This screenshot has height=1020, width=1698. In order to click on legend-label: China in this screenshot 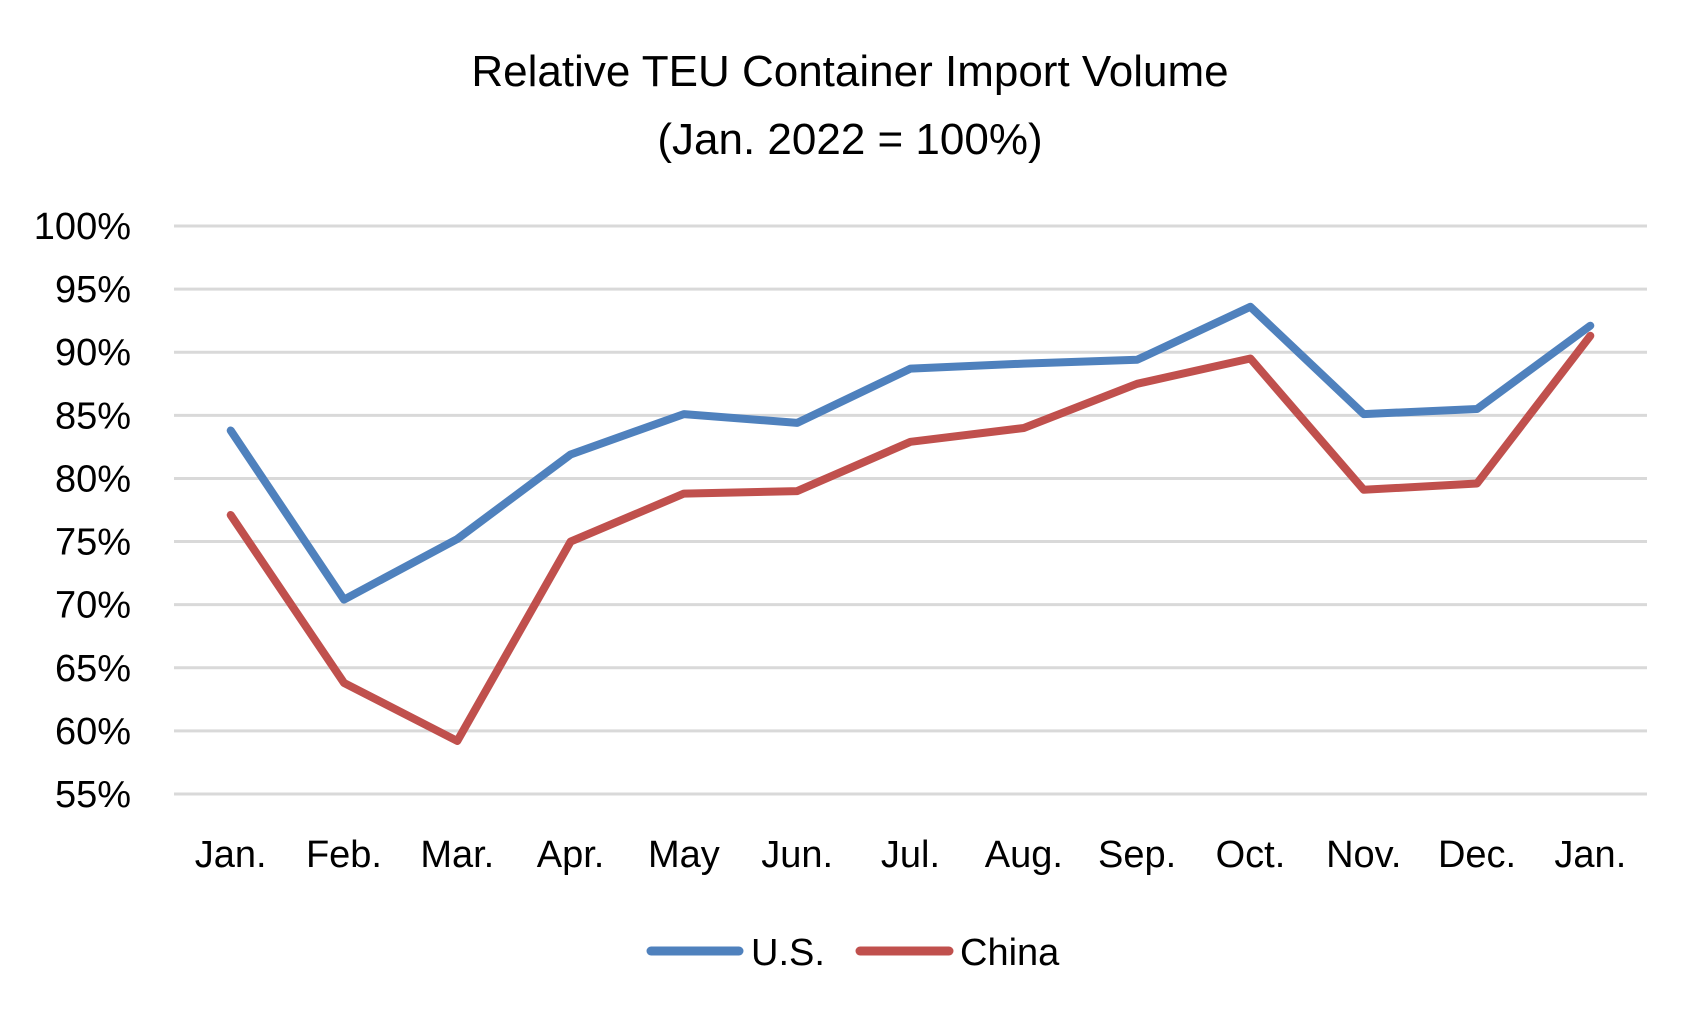, I will do `click(1010, 953)`.